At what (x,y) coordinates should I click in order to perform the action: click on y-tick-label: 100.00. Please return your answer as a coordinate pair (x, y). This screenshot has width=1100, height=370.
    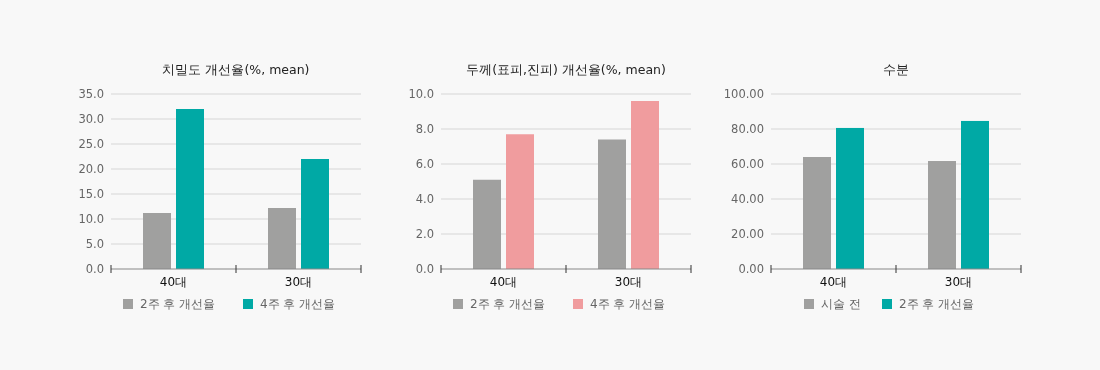
    Looking at the image, I should click on (743, 94).